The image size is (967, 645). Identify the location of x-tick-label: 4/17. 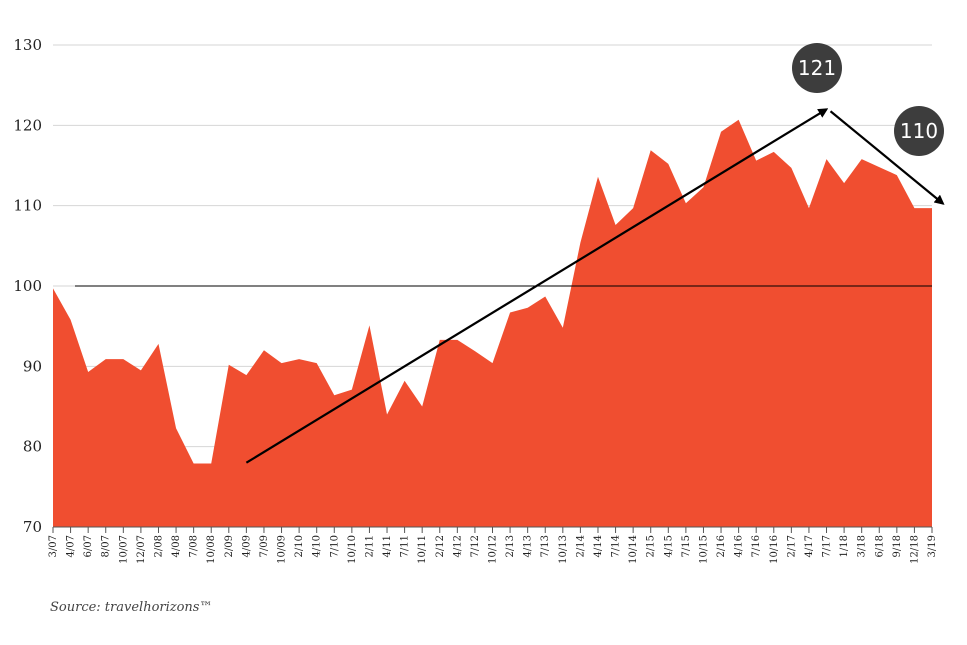
(809, 546).